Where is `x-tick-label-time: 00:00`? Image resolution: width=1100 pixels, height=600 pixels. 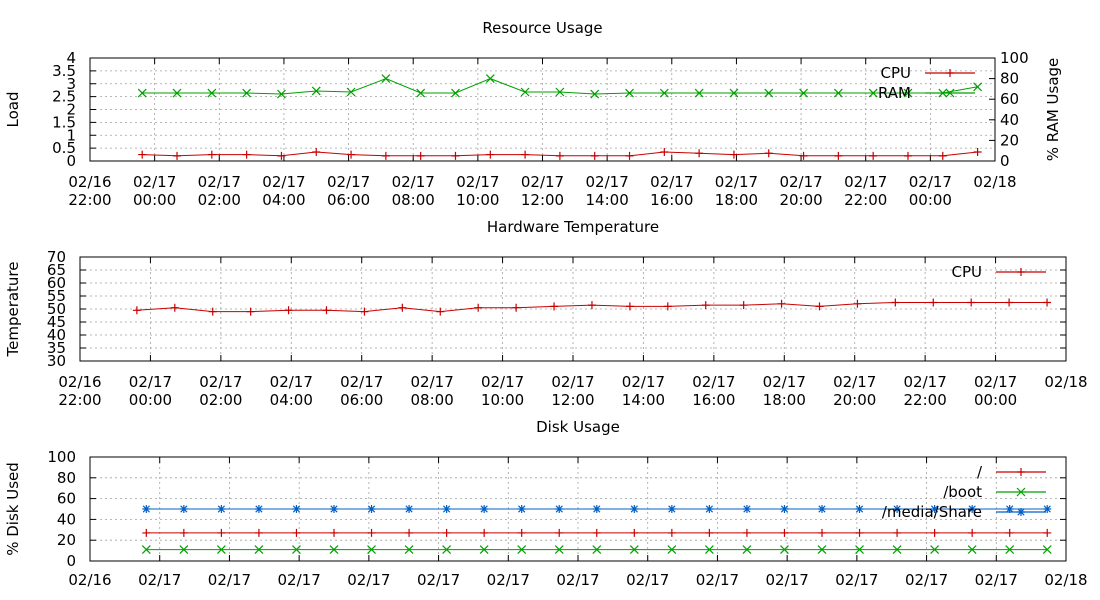 x-tick-label-time: 00:00 is located at coordinates (150, 400).